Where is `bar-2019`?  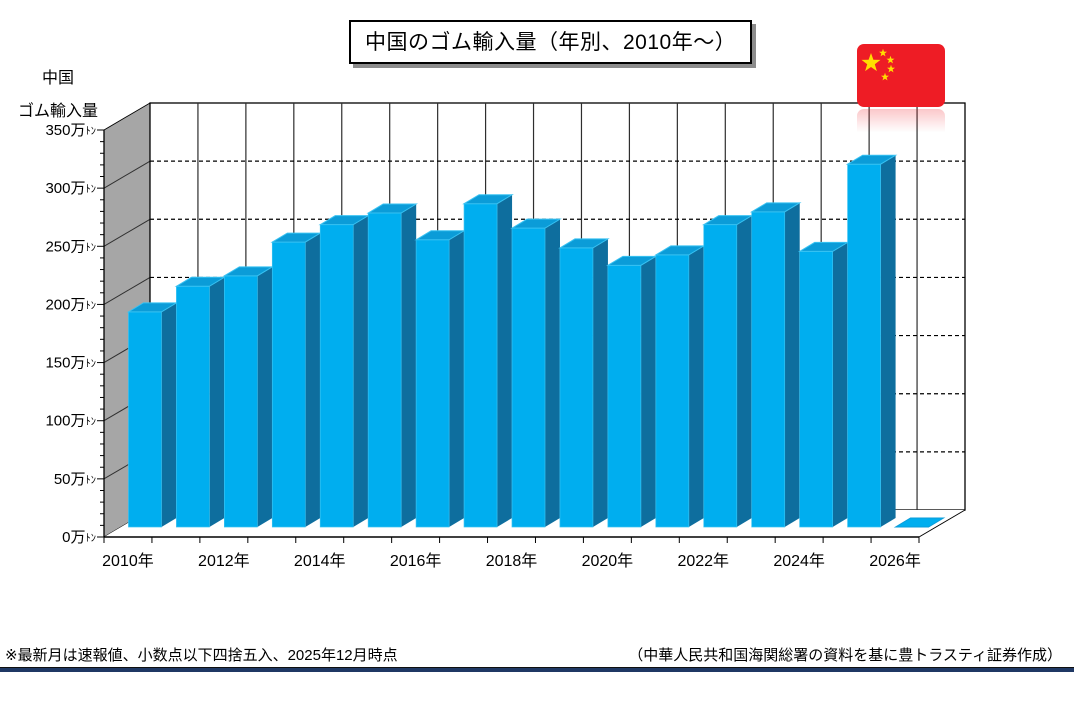 bar-2019 is located at coordinates (584, 383).